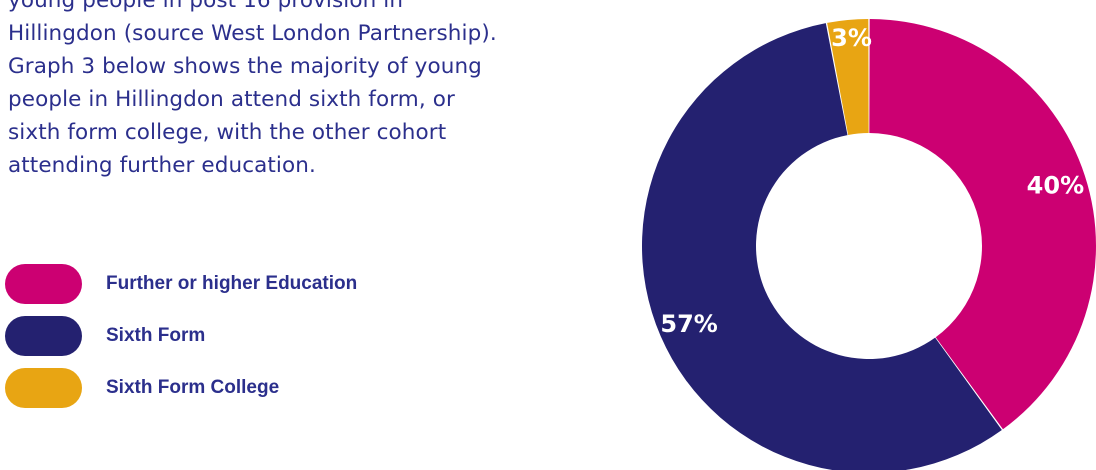 This screenshot has height=470, width=1096. I want to click on data-label-further-higher-education: 40%, so click(1055, 185).